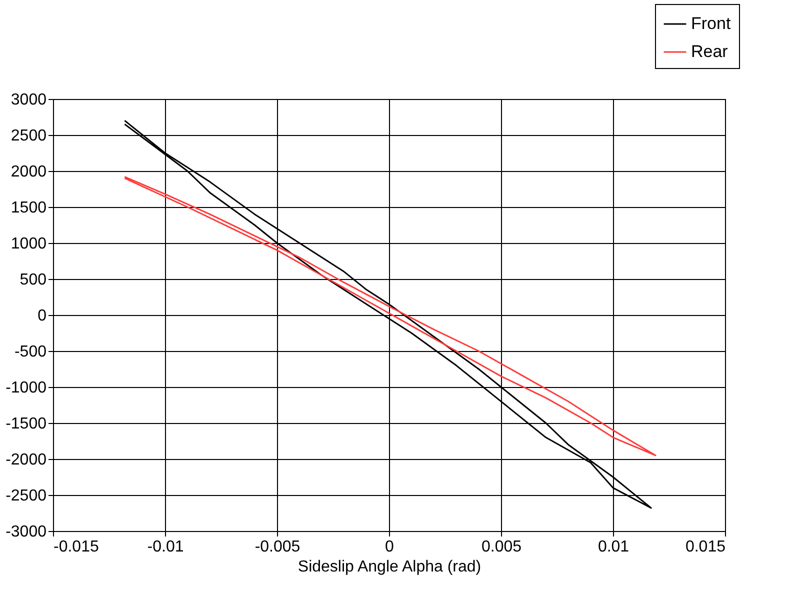  What do you see at coordinates (28, 100) in the screenshot?
I see `y-tick-label: 3000` at bounding box center [28, 100].